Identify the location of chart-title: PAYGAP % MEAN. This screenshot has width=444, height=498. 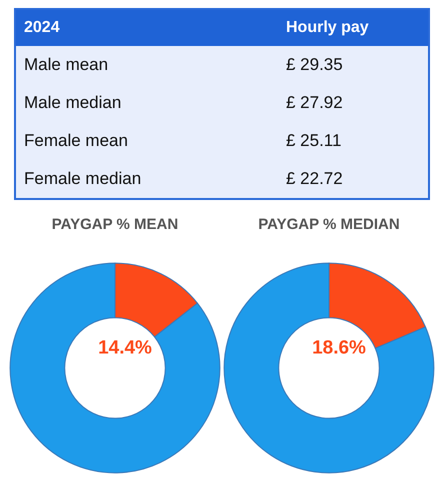
(115, 224).